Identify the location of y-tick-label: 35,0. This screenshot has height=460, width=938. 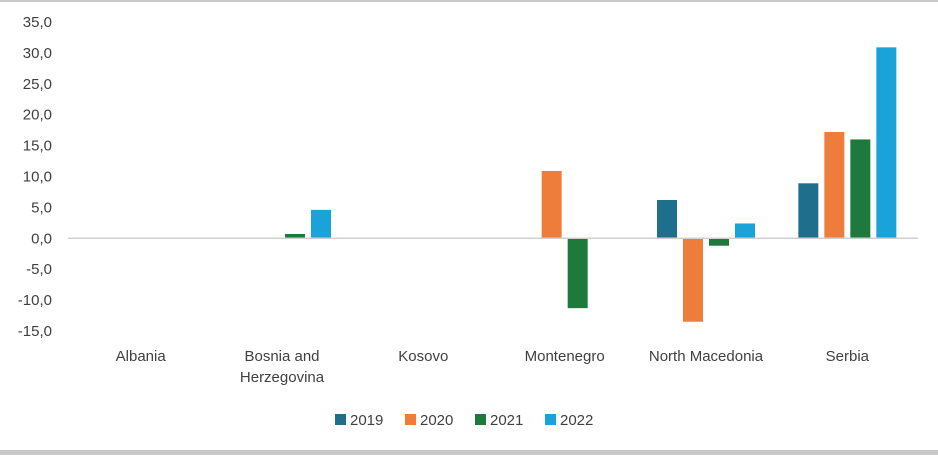
(37, 22).